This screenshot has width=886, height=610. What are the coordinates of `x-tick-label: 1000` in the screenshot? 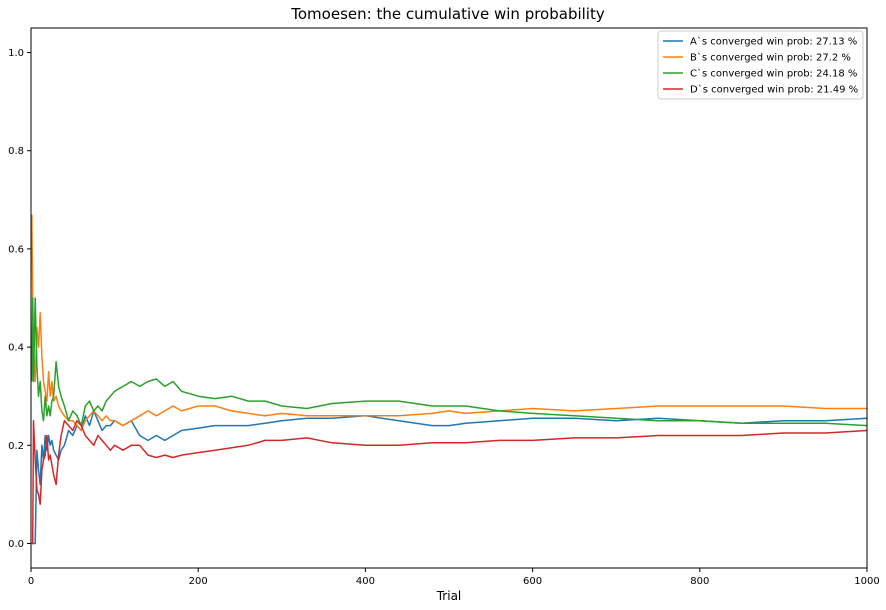 It's located at (866, 581).